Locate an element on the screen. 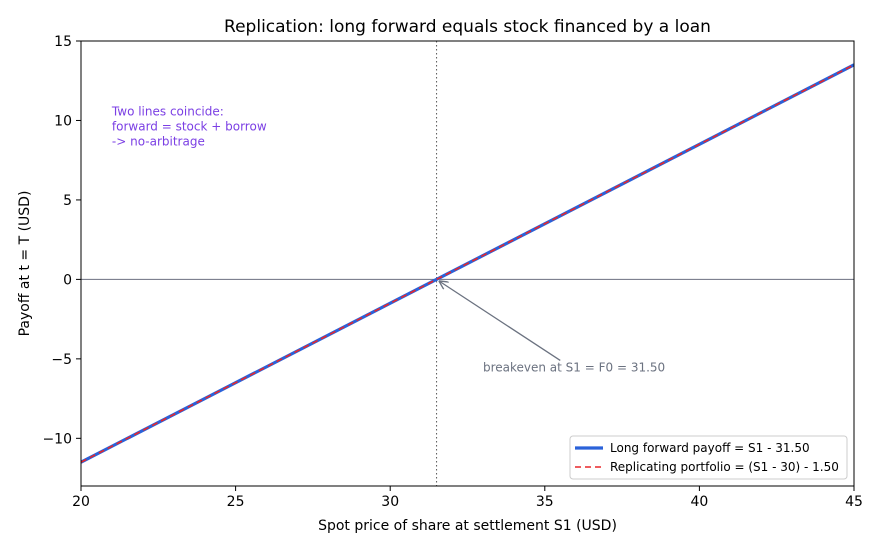 This screenshot has width=880, height=554. legend-box is located at coordinates (708, 457).